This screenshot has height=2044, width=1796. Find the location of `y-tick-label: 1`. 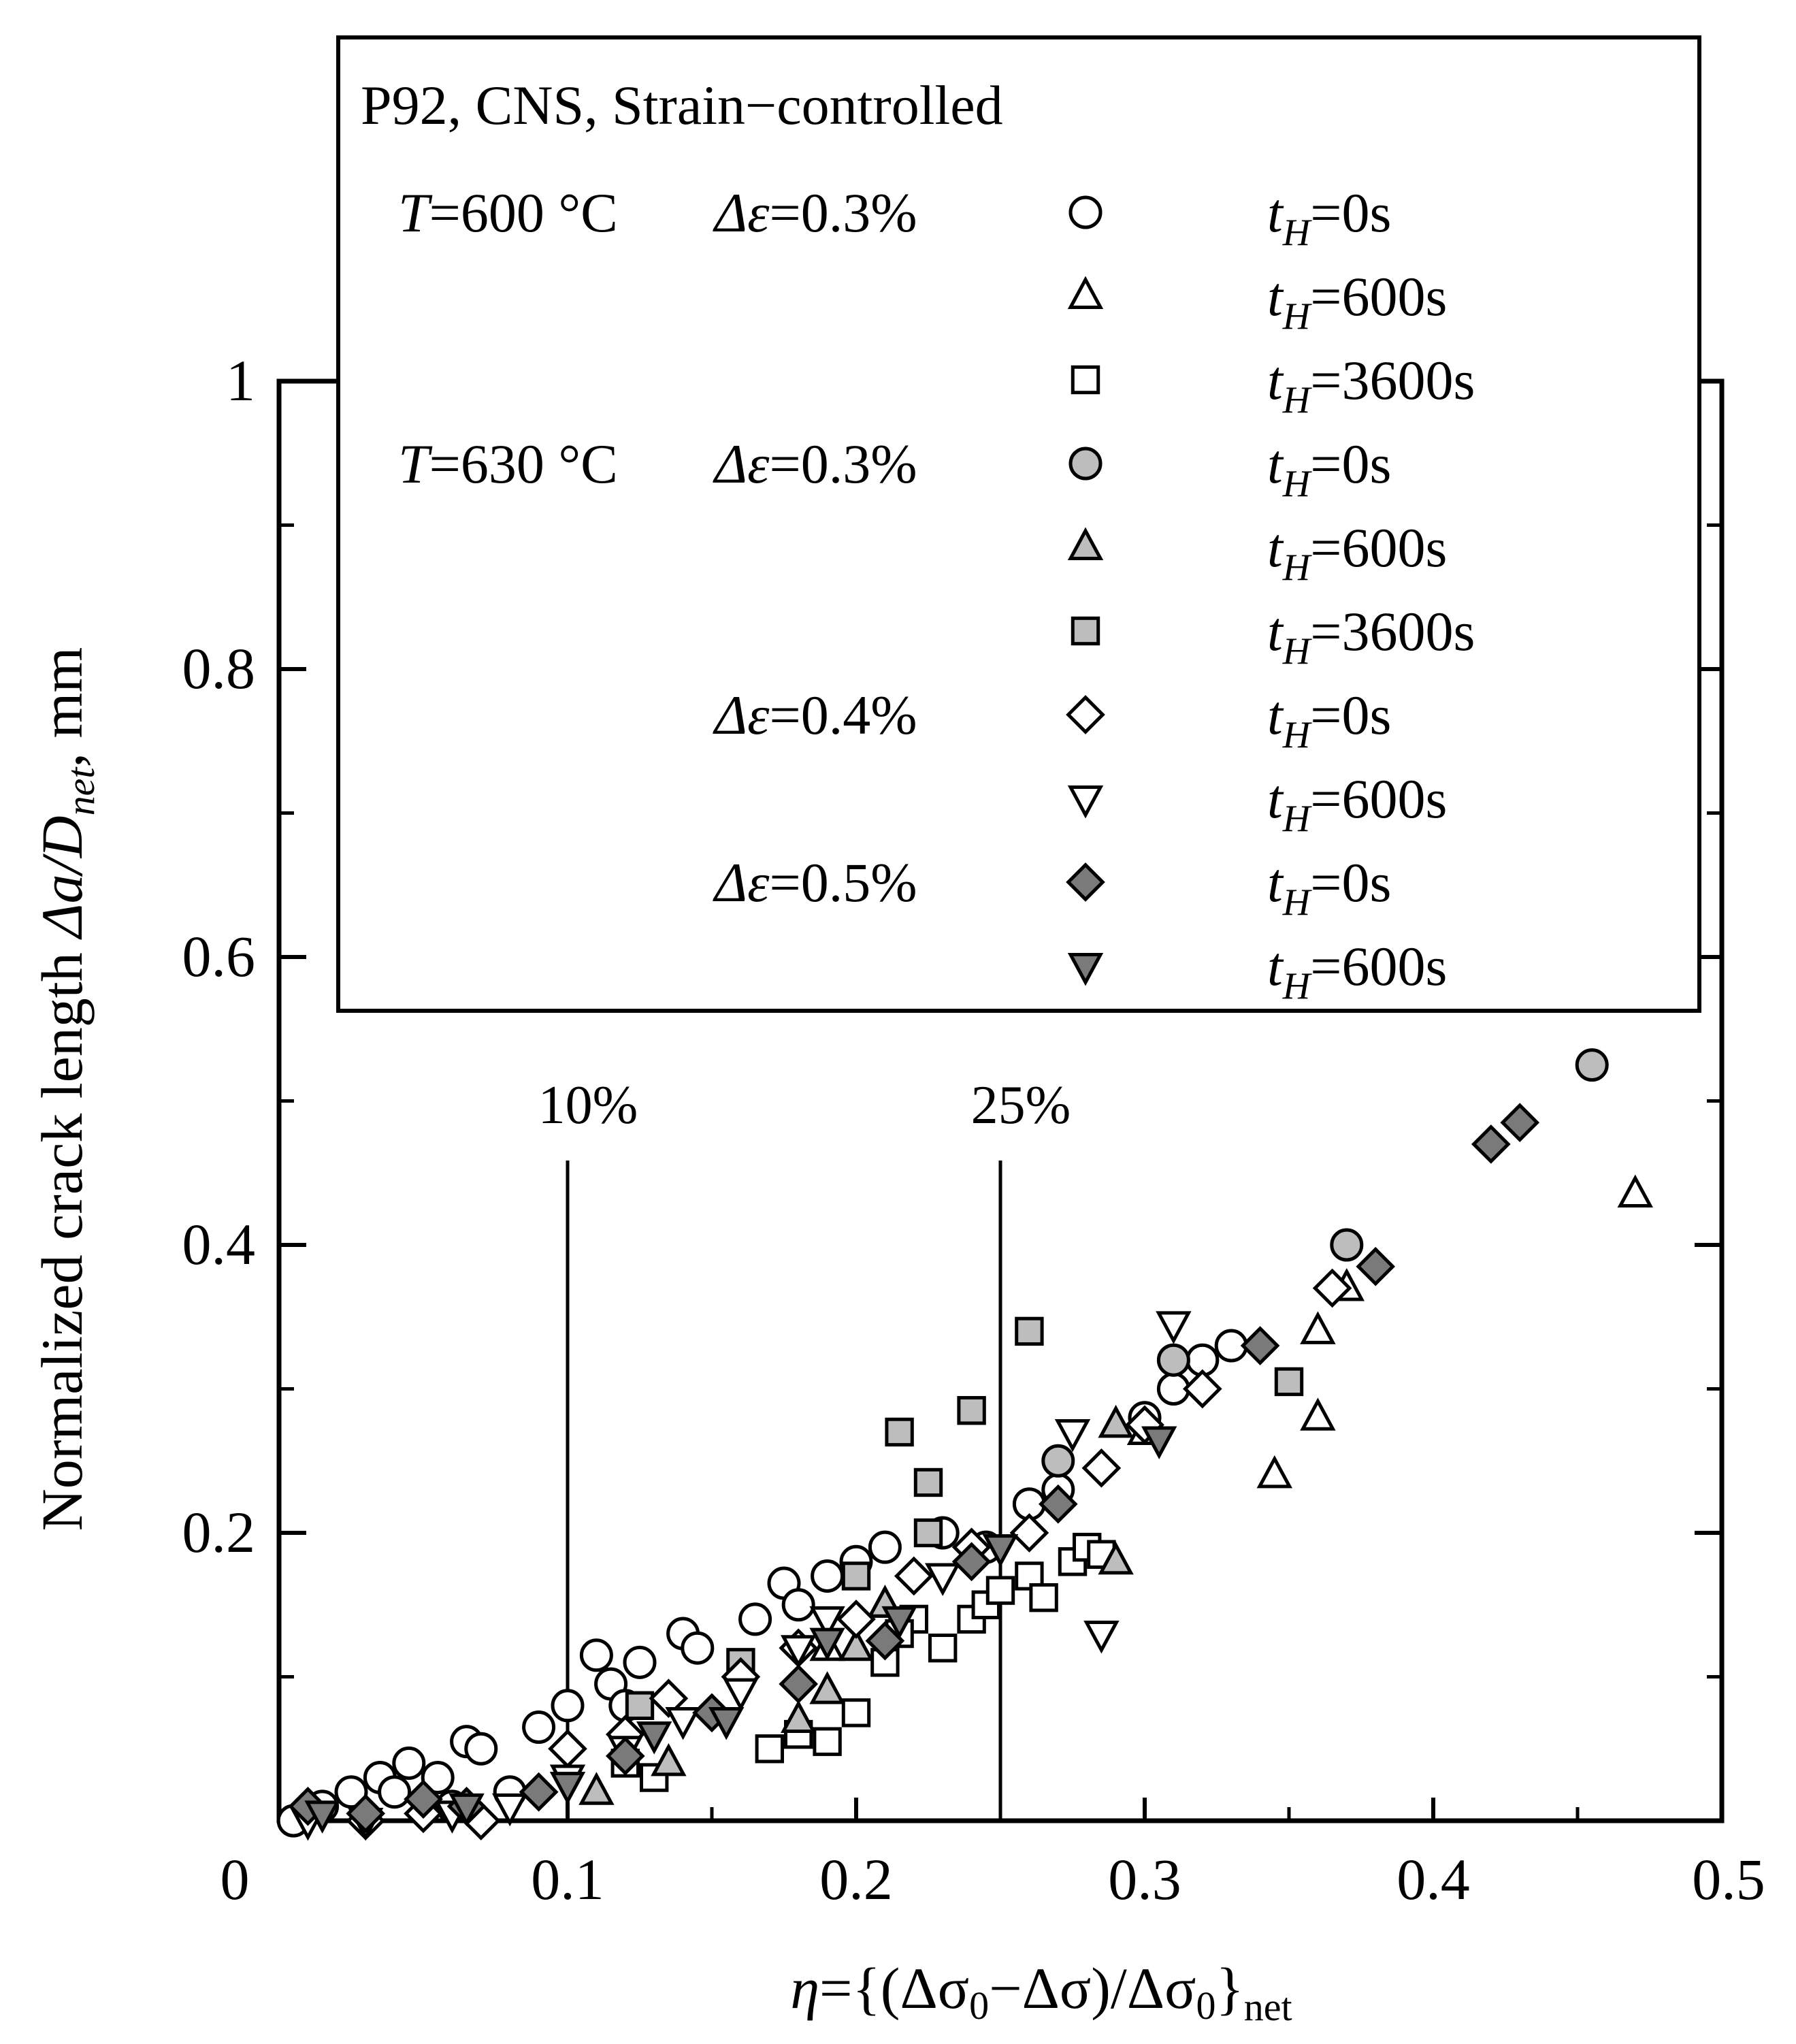

y-tick-label: 1 is located at coordinates (241, 381).